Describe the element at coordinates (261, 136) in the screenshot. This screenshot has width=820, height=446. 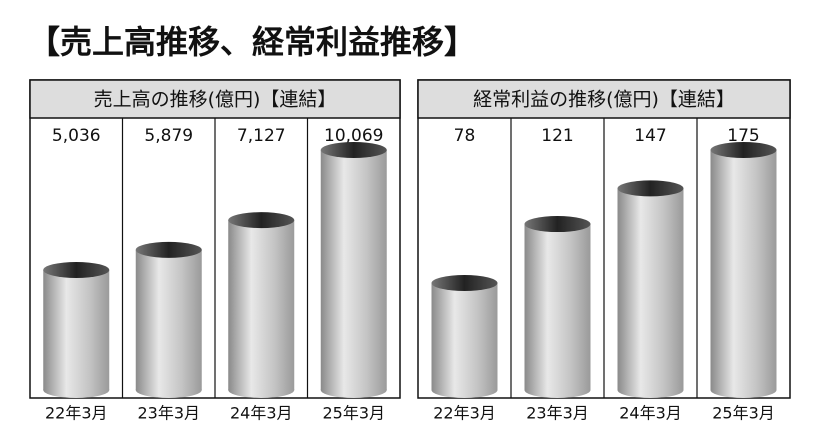
I see `value-label: 7,127` at that location.